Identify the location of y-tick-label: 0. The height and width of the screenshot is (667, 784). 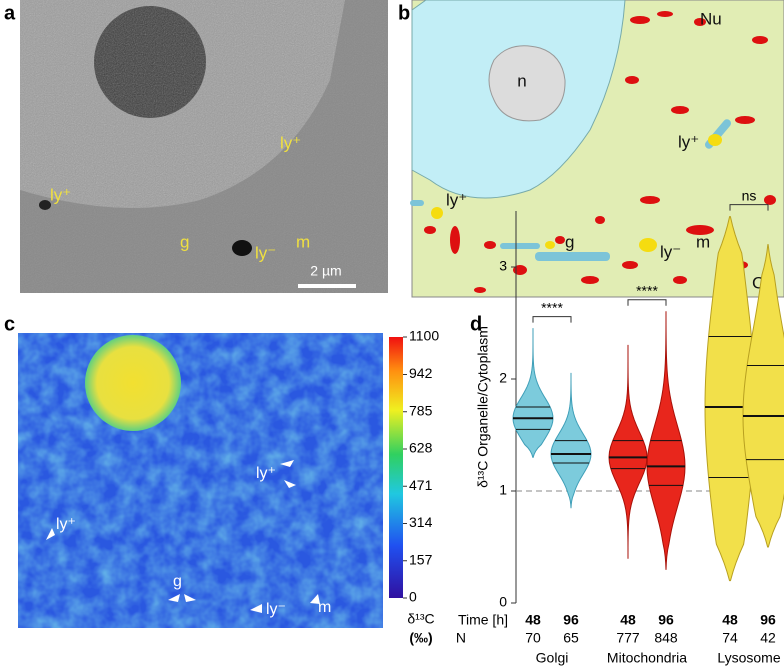
(503, 602).